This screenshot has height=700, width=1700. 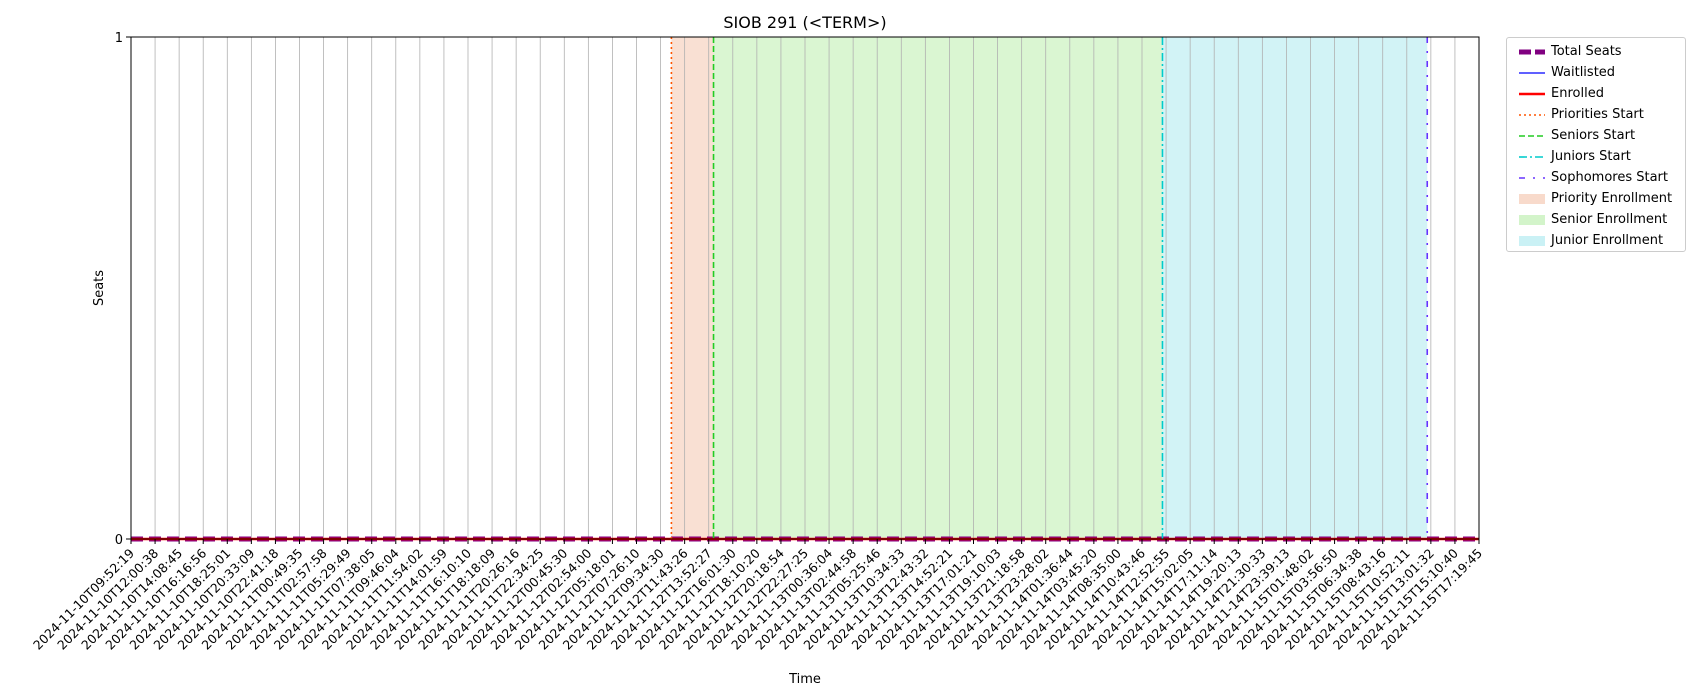 I want to click on legend-label: Seniors Start, so click(x=1593, y=135).